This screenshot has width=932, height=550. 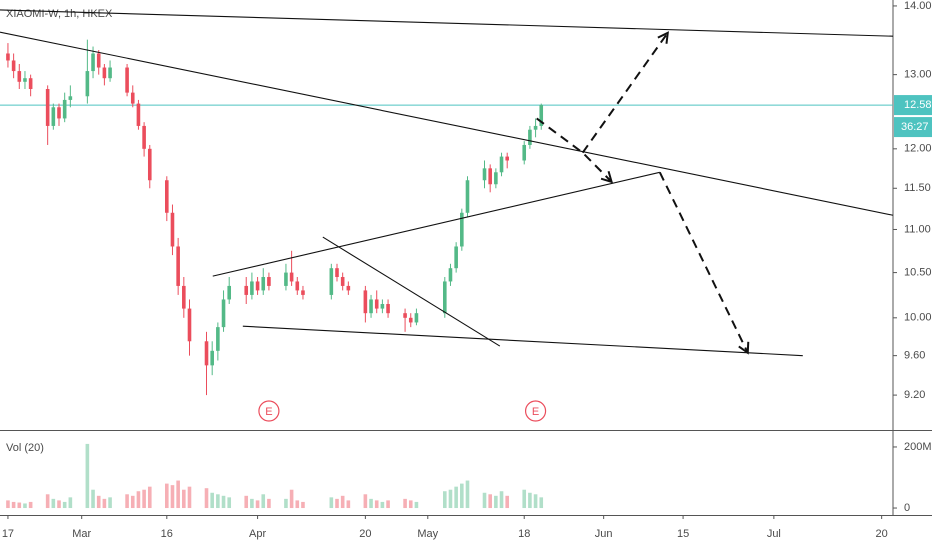 I want to click on y-tick-label: 10.00, so click(x=918, y=318).